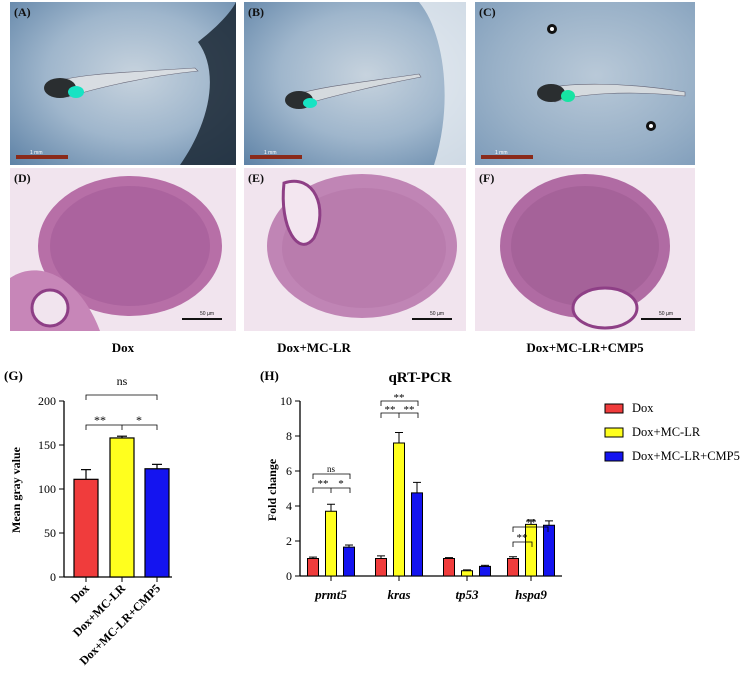  I want to click on chart-h-legend: Dox Dox+MC-LR Dox+MC-LR+CMP5, so click(672, 432).